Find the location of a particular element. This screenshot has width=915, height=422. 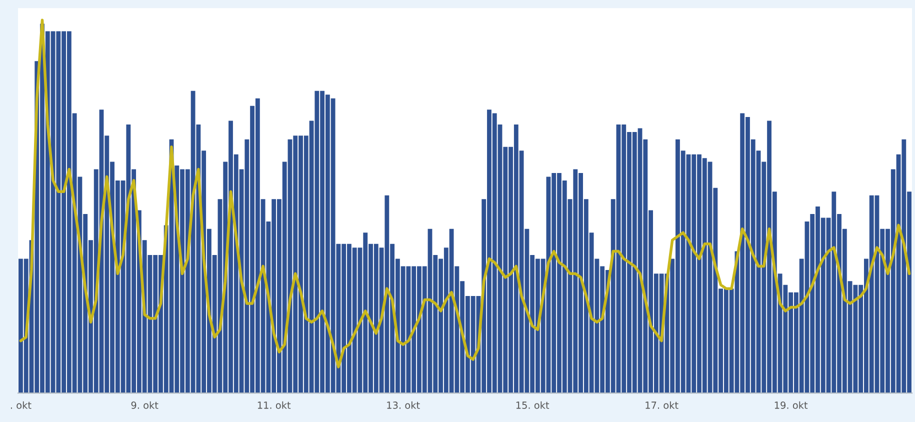

x-tick-label: 11. okt is located at coordinates (274, 405).